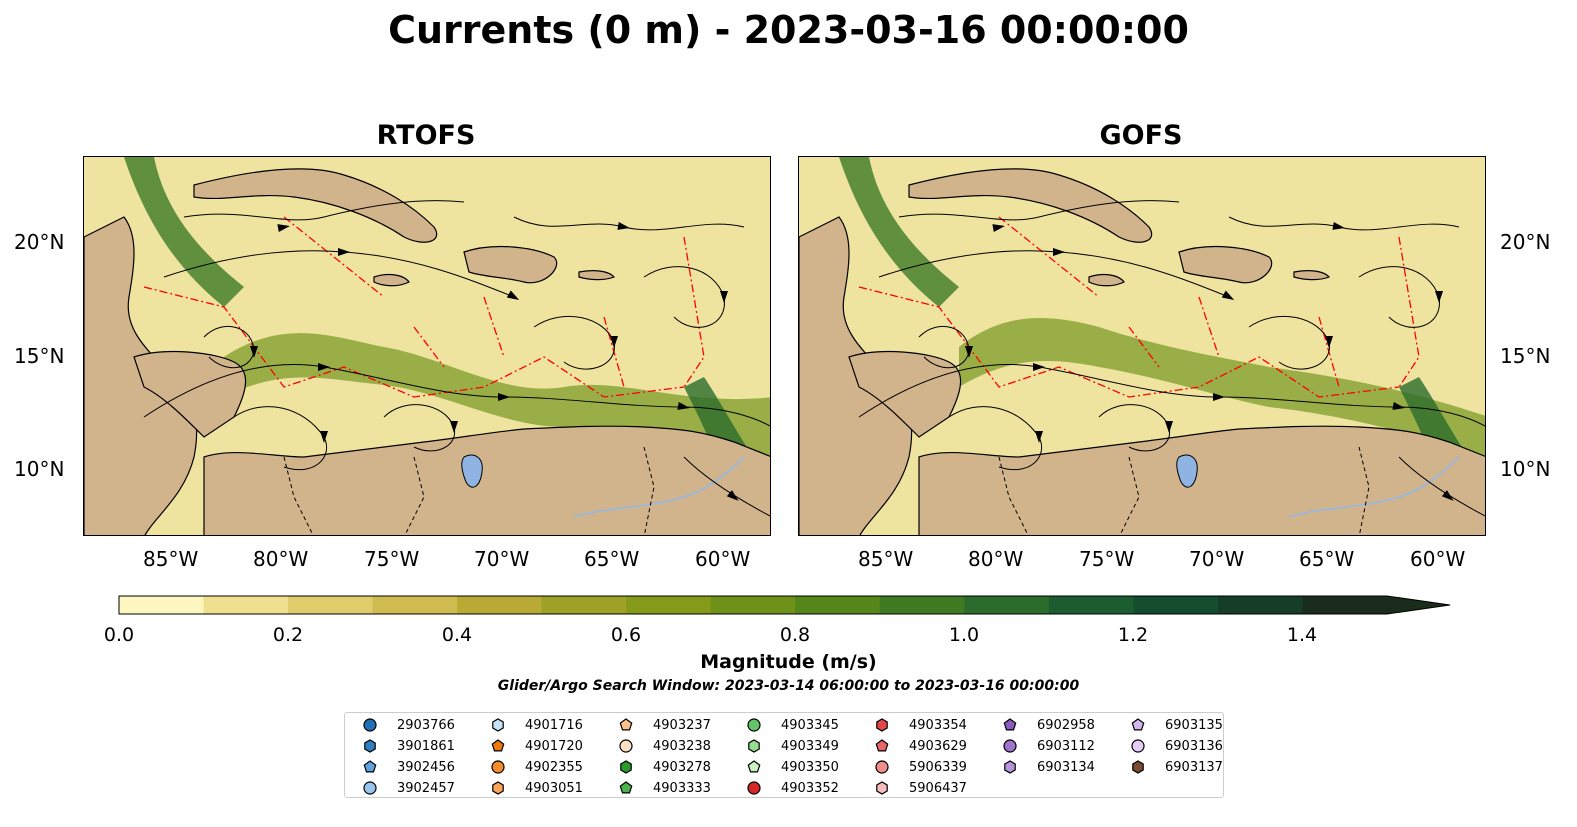 The image size is (1577, 827). What do you see at coordinates (426, 725) in the screenshot?
I see `legend-label: 2903766` at bounding box center [426, 725].